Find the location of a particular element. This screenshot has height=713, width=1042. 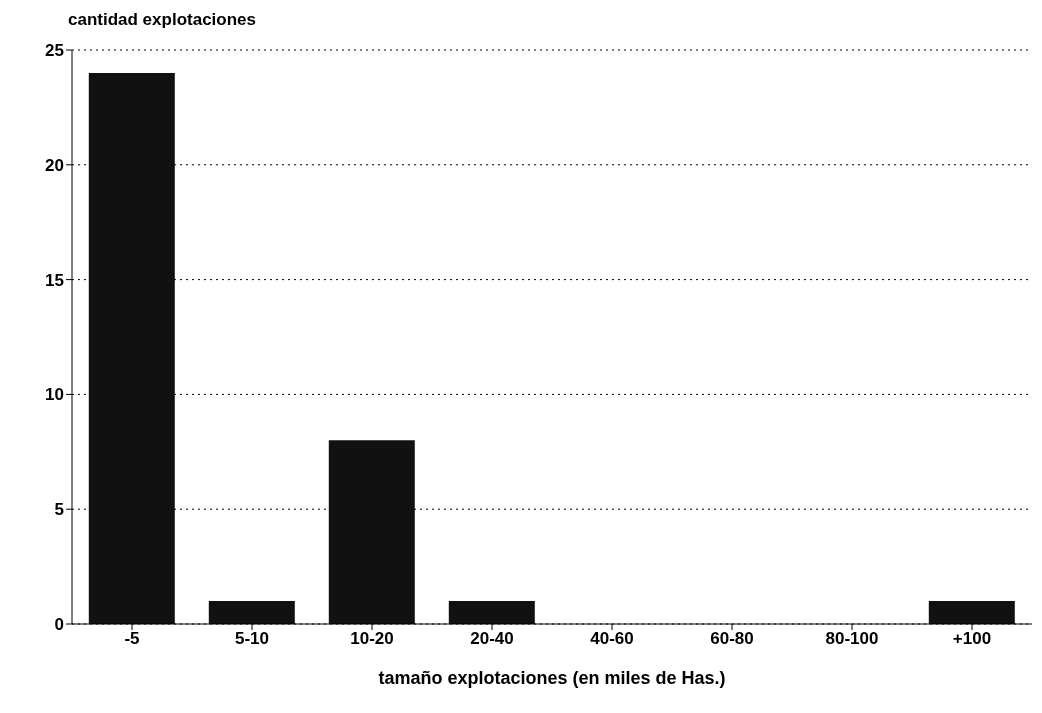

x-tick-label: 10-20 is located at coordinates (372, 639).